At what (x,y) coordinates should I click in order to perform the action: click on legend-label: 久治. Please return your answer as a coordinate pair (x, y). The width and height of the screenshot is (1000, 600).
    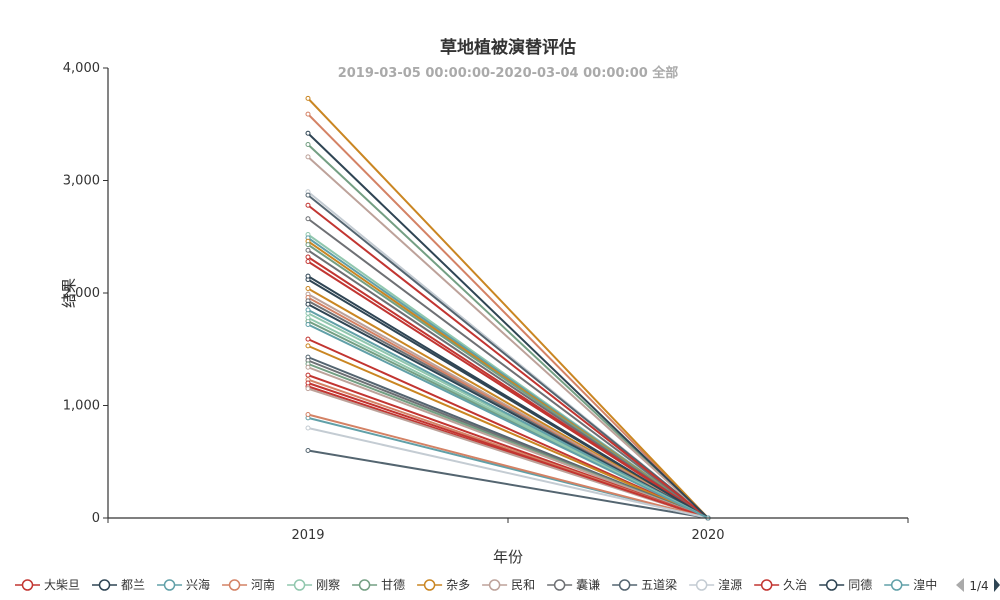
    Looking at the image, I should click on (795, 585).